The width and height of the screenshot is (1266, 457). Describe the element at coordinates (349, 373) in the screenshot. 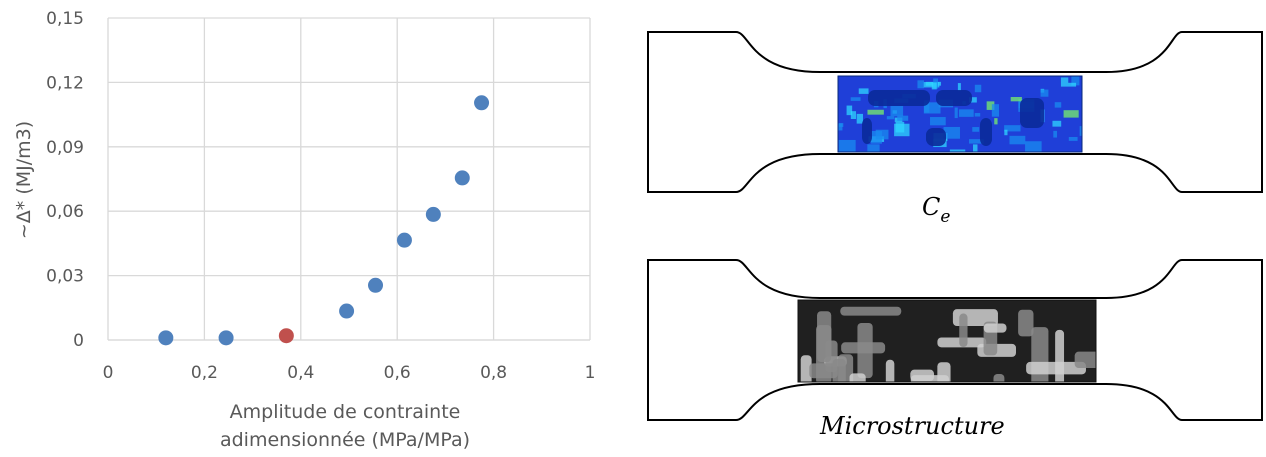

I see `x-tick-labels: 0 0,2 0,4 0,6 0,8 1` at that location.